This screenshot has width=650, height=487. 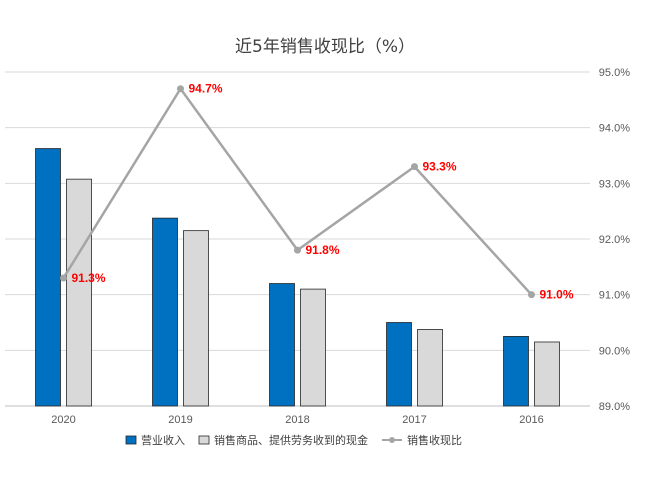 What do you see at coordinates (206, 89) in the screenshot?
I see `data-label: 94.7%` at bounding box center [206, 89].